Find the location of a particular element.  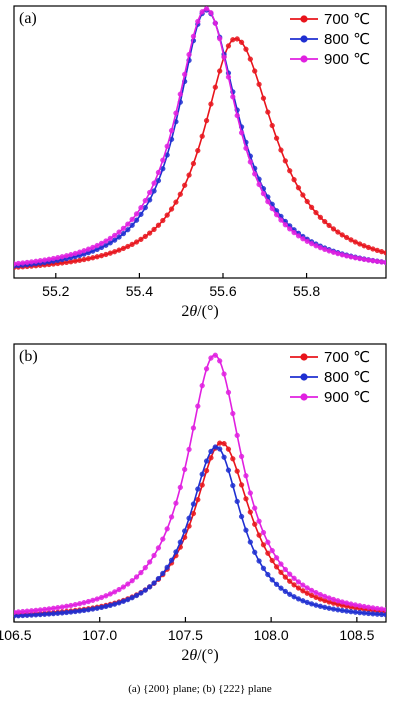

x-axis-label: 2θ/(°) is located at coordinates (199, 311).